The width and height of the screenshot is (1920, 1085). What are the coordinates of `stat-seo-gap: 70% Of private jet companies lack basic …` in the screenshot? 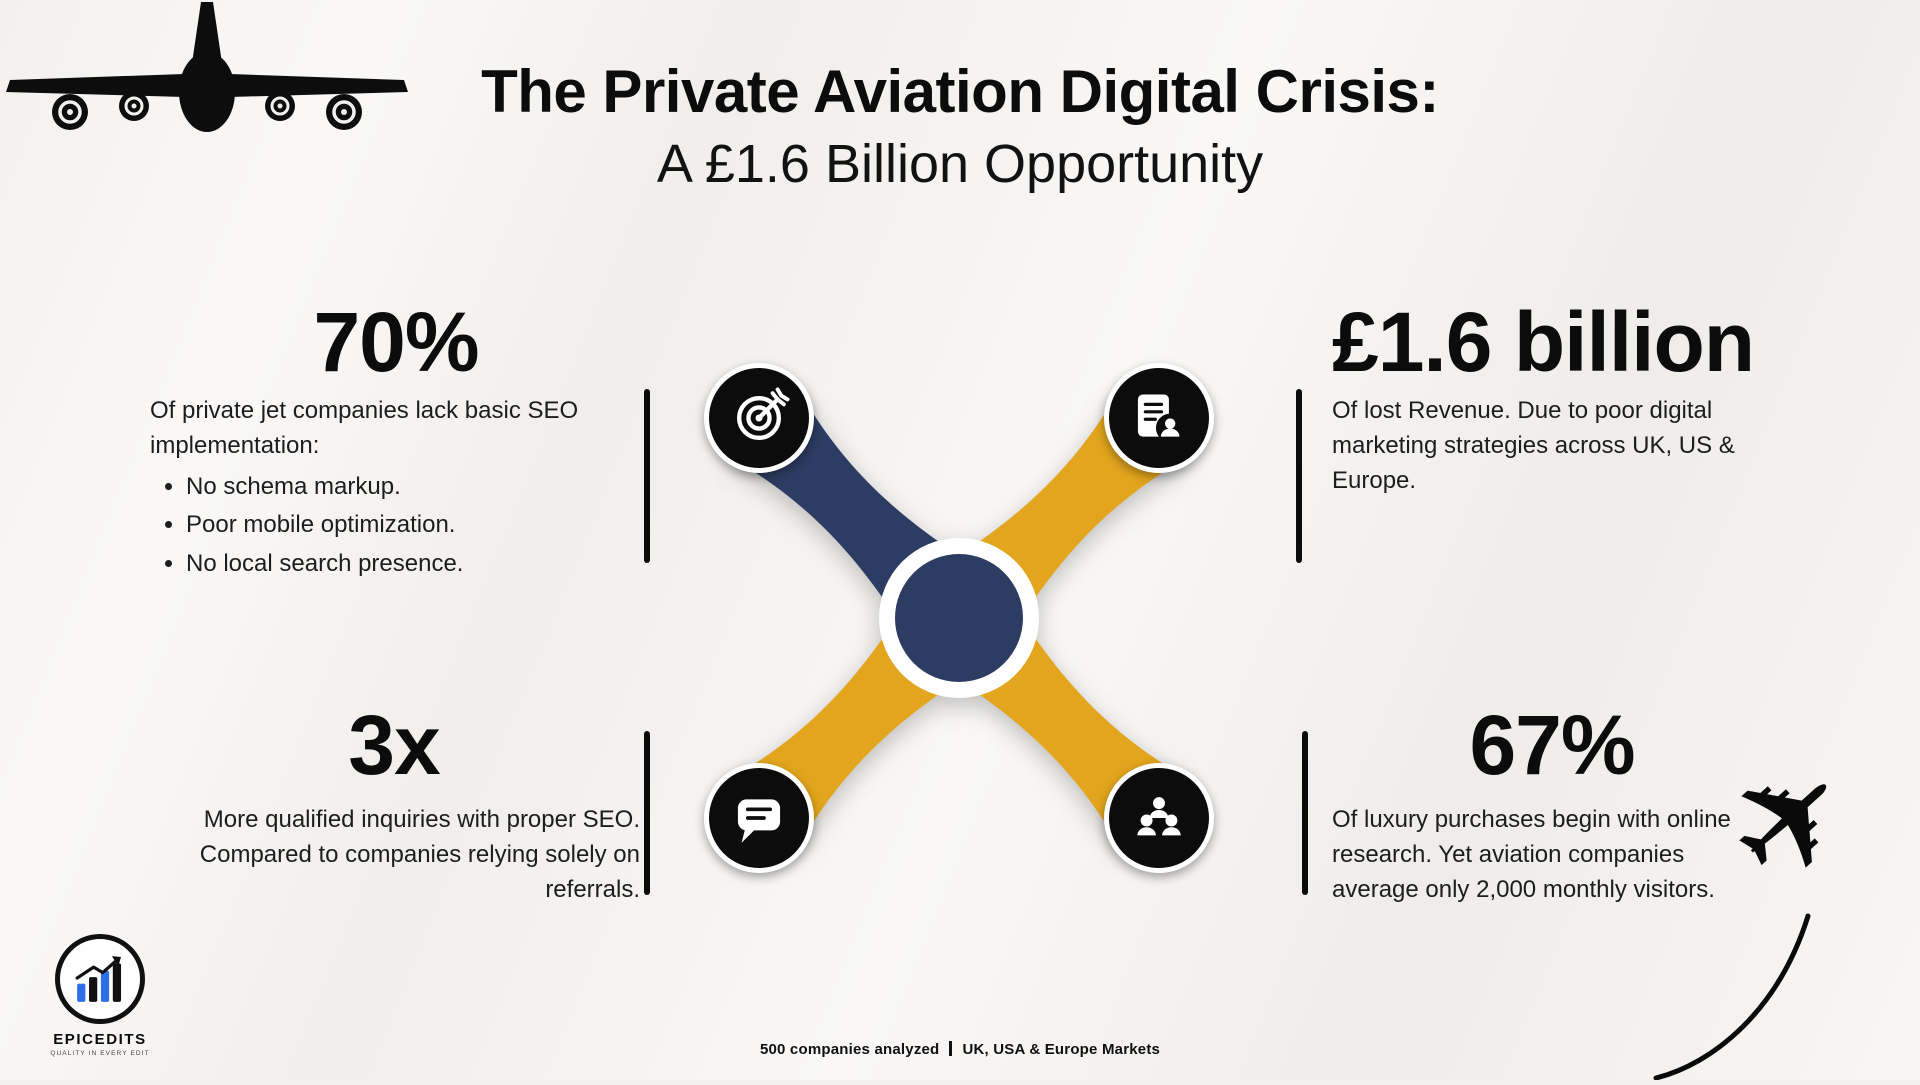 It's located at (396, 441).